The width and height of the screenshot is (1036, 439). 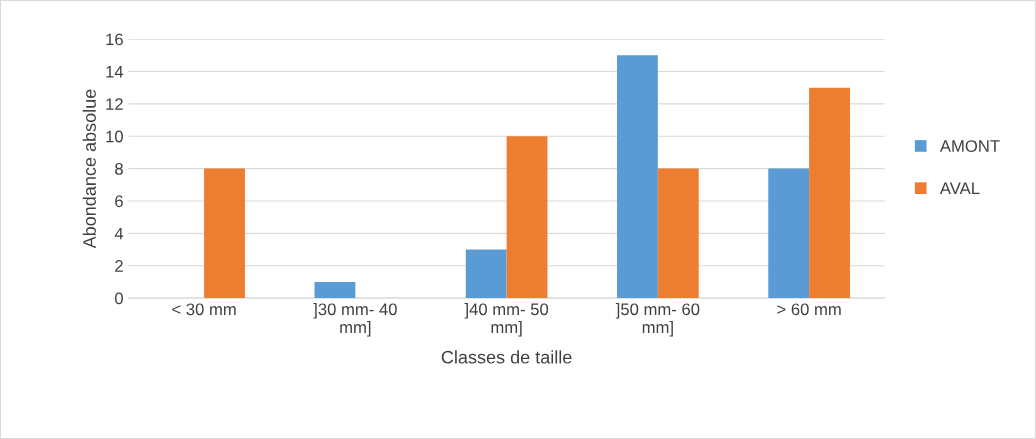 I want to click on x-tick-label: < 30 mm, so click(x=204, y=309).